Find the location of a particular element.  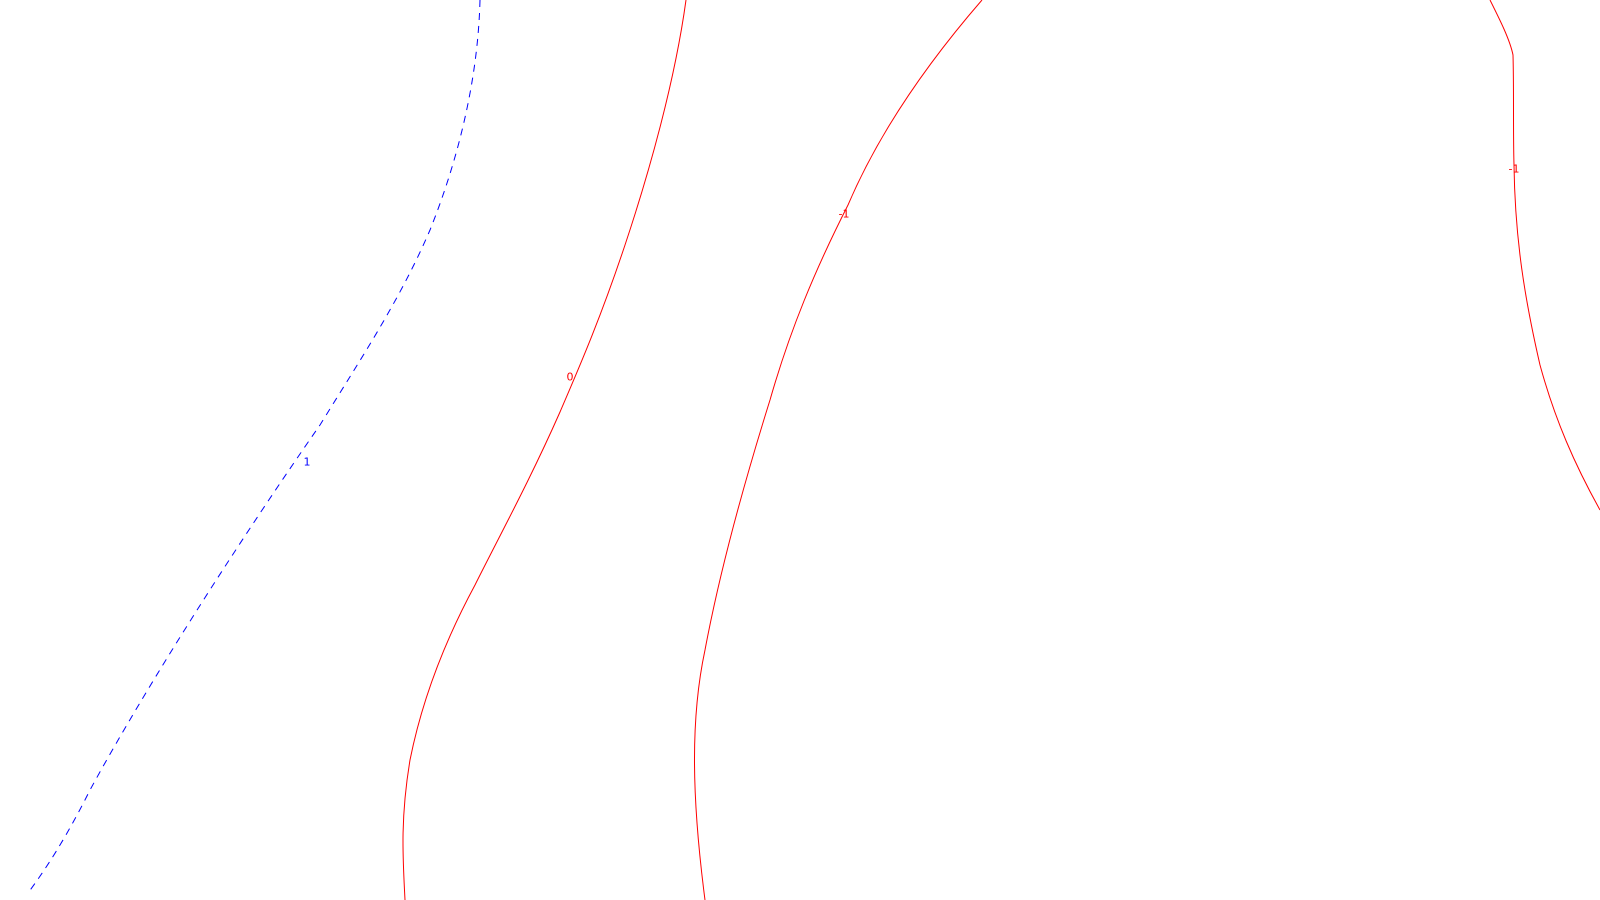

contour-label-minus1-center: -1 is located at coordinates (844, 214).